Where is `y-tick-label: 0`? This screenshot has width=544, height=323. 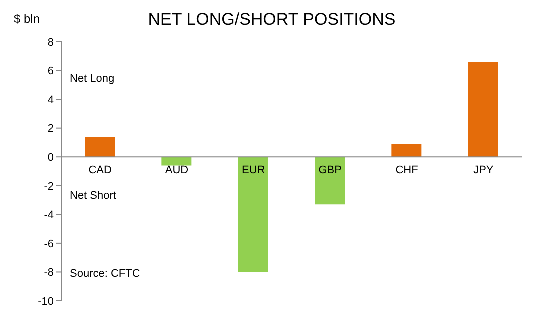 y-tick-label: 0 is located at coordinates (51, 158).